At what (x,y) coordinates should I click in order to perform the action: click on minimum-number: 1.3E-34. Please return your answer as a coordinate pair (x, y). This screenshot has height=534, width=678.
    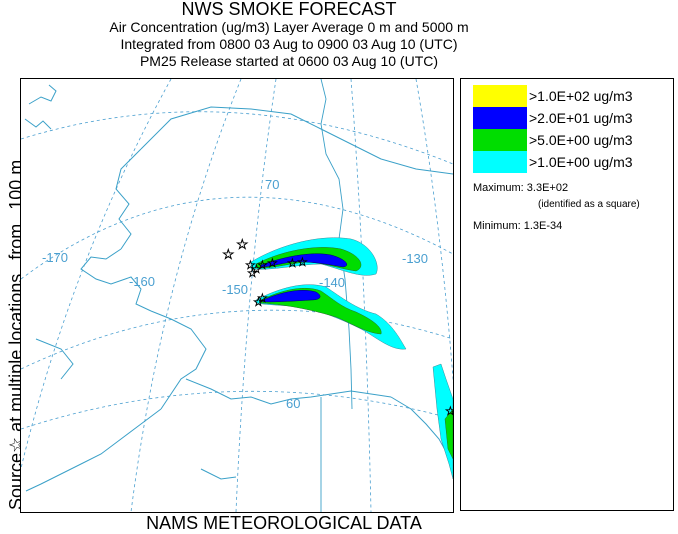
    Looking at the image, I should click on (543, 226).